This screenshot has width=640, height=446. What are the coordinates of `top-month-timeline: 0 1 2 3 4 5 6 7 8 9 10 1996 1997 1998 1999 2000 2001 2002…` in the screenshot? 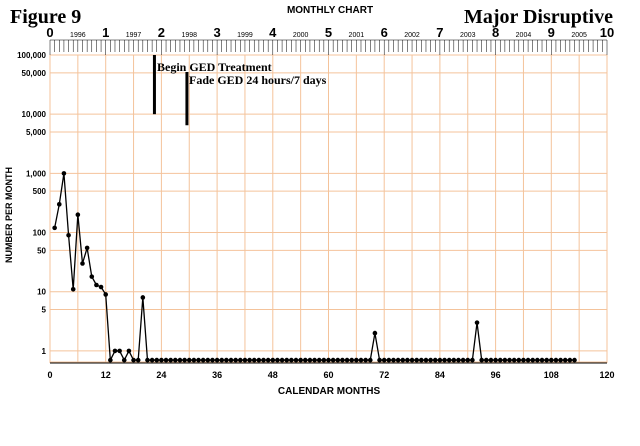 It's located at (330, 40).